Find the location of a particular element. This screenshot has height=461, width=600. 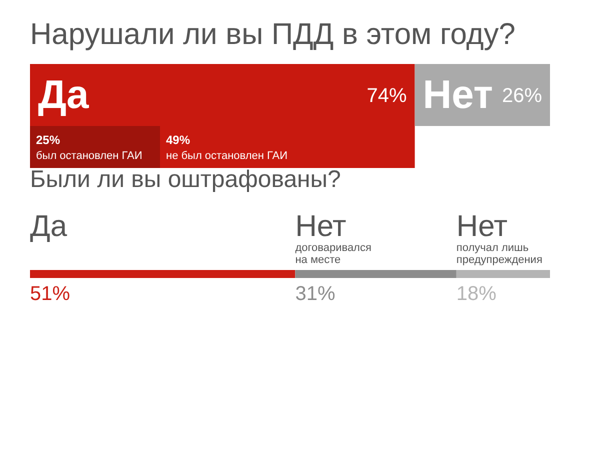

data-label: 31% is located at coordinates (315, 294).